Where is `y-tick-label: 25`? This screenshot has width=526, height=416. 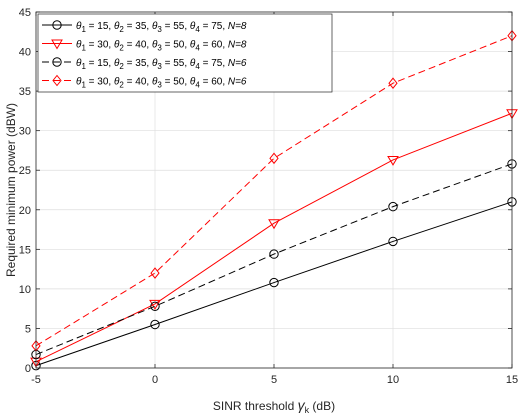 y-tick-label: 25 is located at coordinates (25, 171).